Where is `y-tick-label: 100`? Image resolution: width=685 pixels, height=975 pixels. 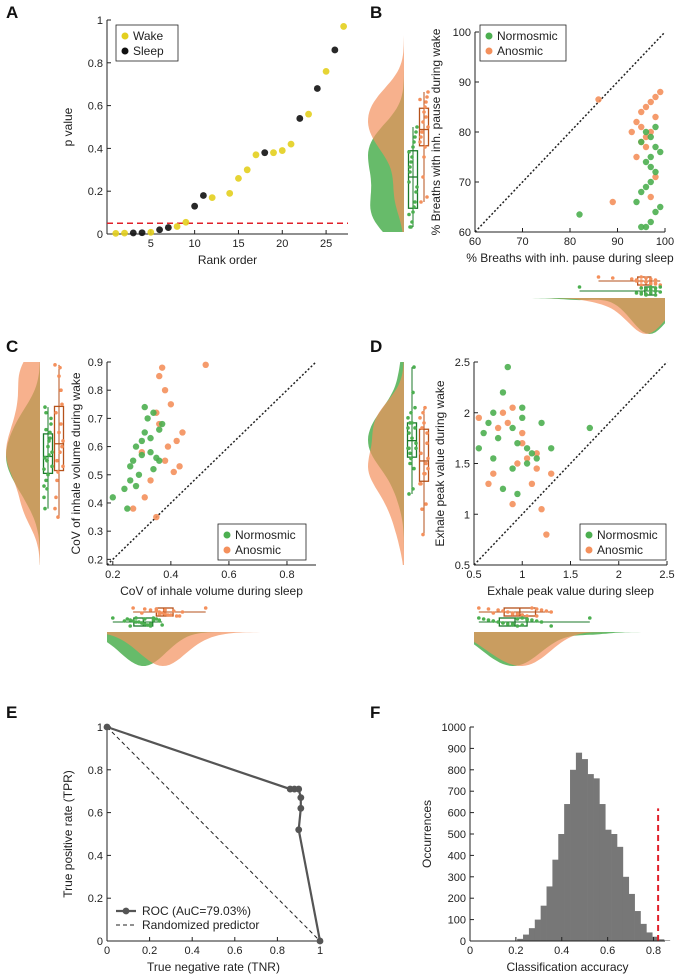 y-tick-label: 100 is located at coordinates (457, 921).